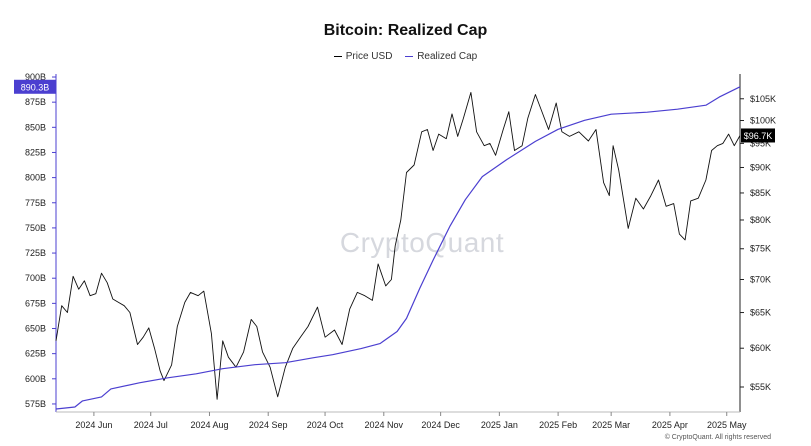 This screenshot has width=811, height=446. What do you see at coordinates (35, 127) in the screenshot?
I see `left-tick-label: 850B` at bounding box center [35, 127].